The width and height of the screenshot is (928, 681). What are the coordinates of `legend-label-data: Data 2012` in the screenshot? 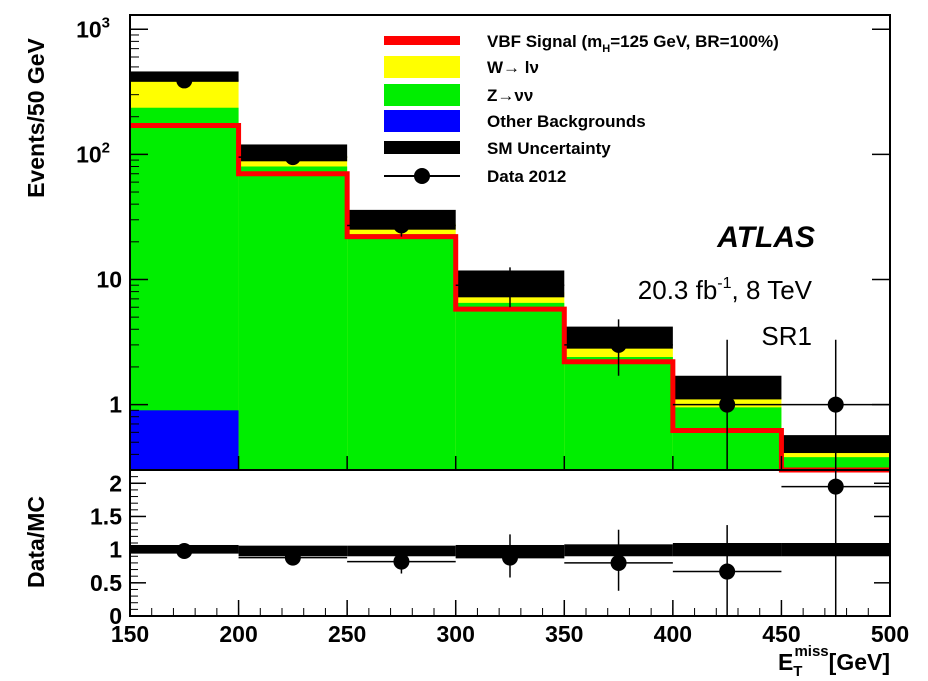 It's located at (526, 176).